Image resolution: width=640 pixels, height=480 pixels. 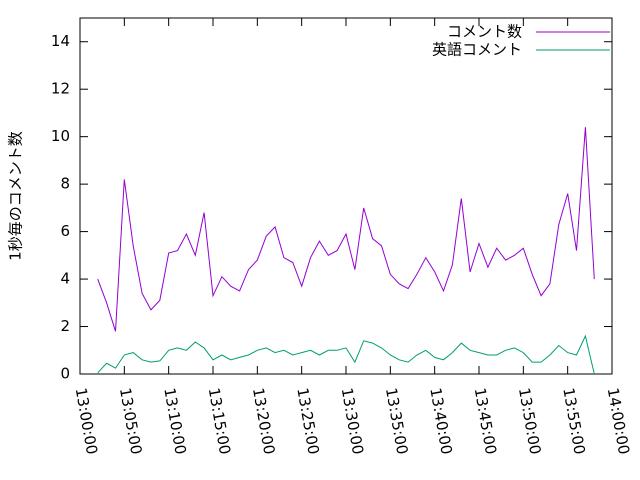 I want to click on x-tick-label: 13:15:00, so click(x=219, y=420).